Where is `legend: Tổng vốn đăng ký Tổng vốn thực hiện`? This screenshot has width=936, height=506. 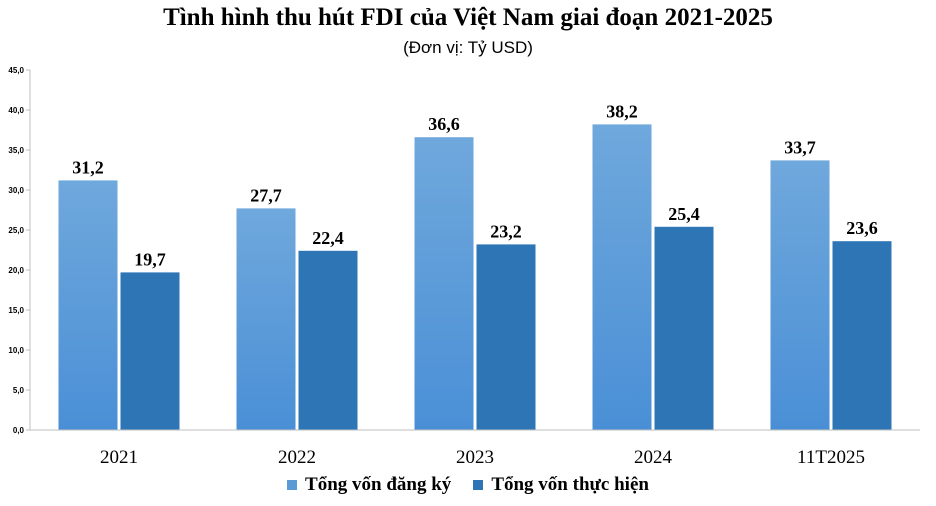
legend: Tổng vốn đăng ký Tổng vốn thực hiện is located at coordinates (468, 485).